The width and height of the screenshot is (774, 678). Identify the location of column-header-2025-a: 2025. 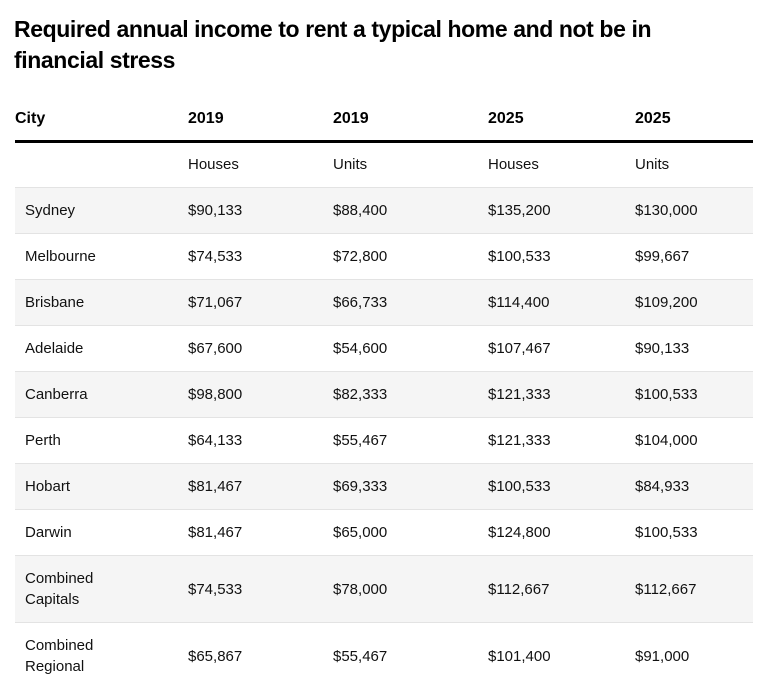
(561, 122).